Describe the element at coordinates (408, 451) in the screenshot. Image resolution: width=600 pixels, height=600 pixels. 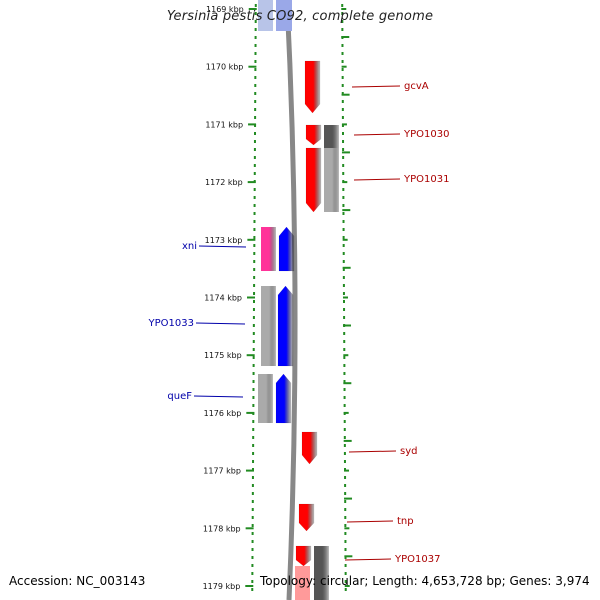
I see `gene-label-syd: syd` at that location.